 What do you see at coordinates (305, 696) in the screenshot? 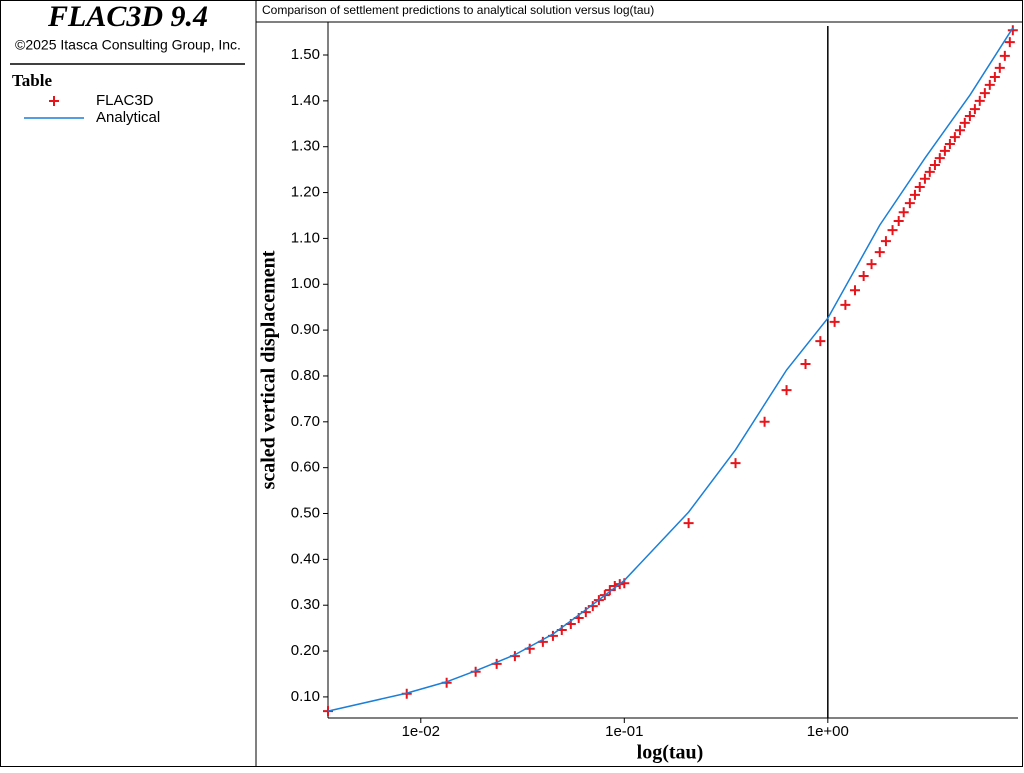
I see `y-tick-label: 0.10` at bounding box center [305, 696].